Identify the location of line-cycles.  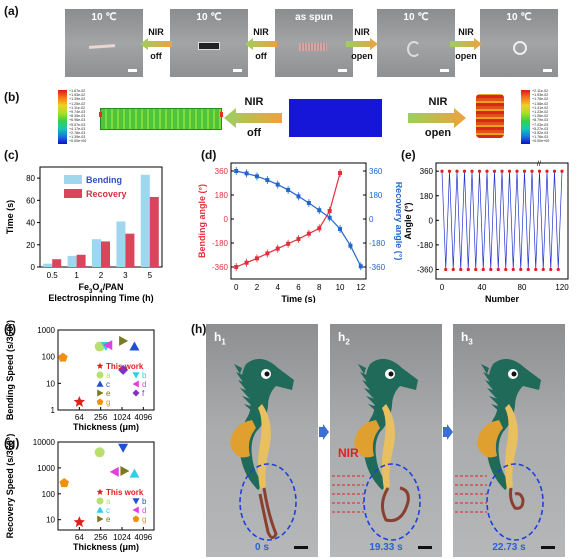
(502, 220).